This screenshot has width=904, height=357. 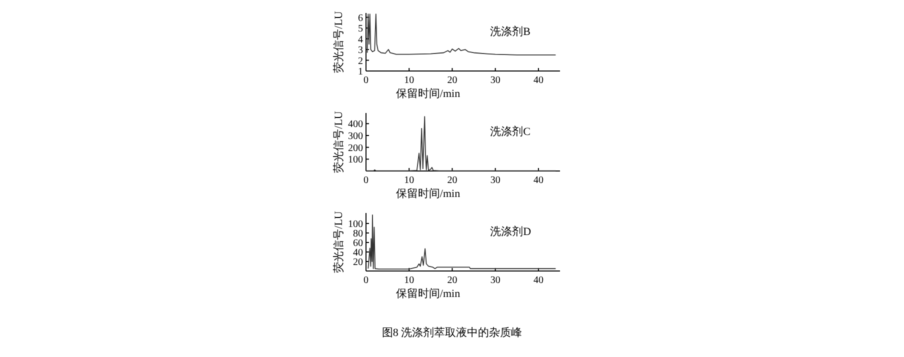 I want to click on y-tick-label: 6, so click(x=360, y=18).